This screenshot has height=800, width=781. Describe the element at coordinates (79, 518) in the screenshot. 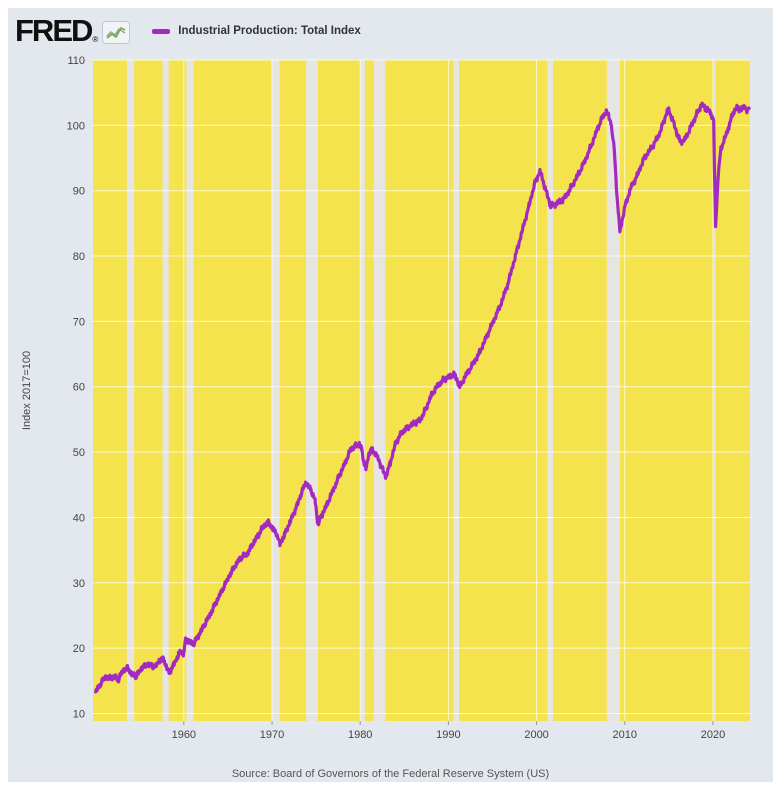

I see `y-axis-tick-label: 40` at that location.